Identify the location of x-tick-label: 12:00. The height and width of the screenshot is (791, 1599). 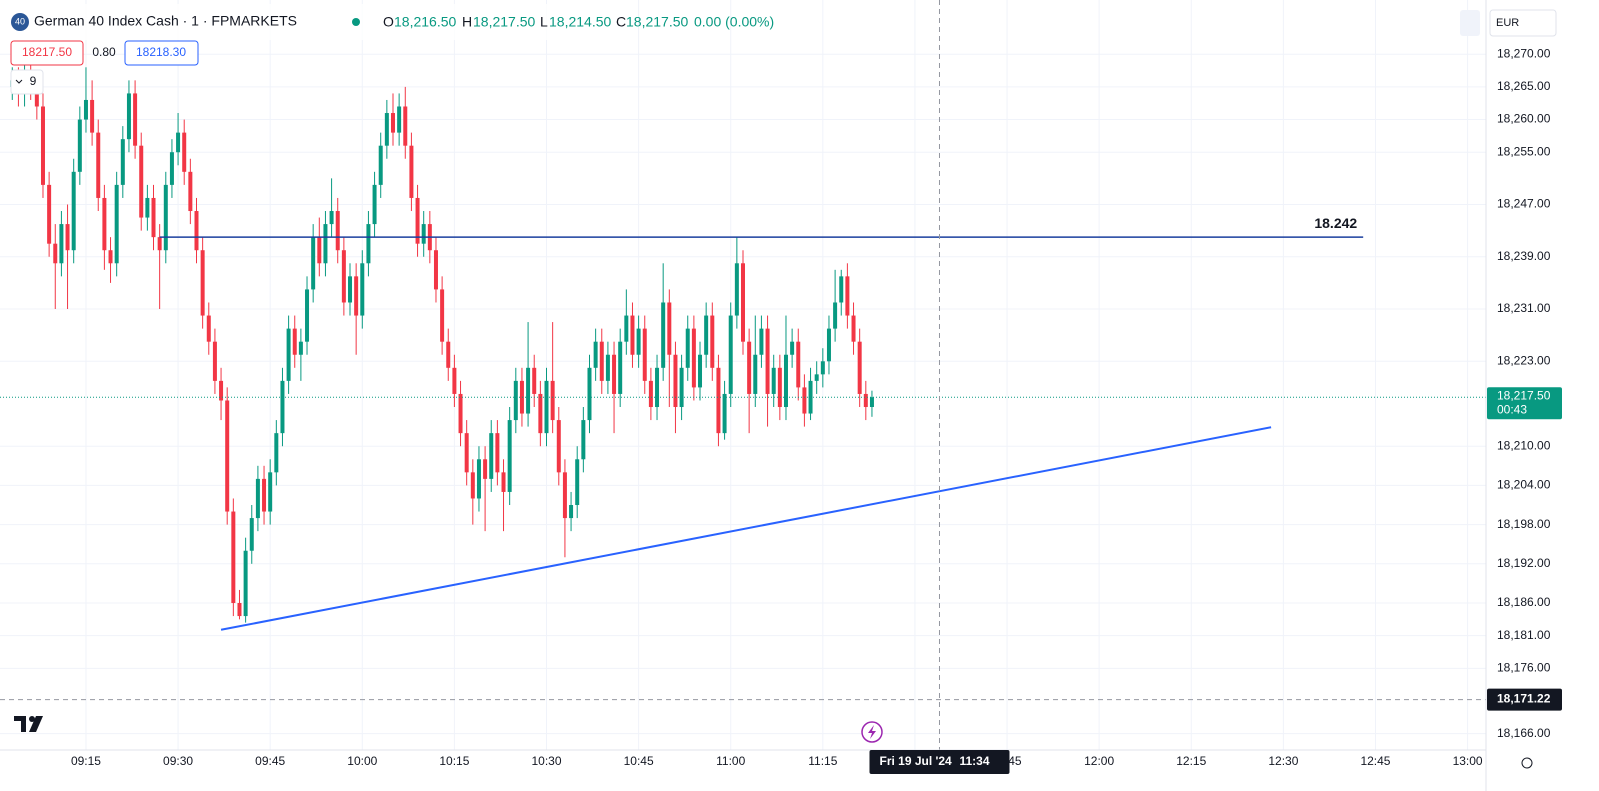
(1099, 761).